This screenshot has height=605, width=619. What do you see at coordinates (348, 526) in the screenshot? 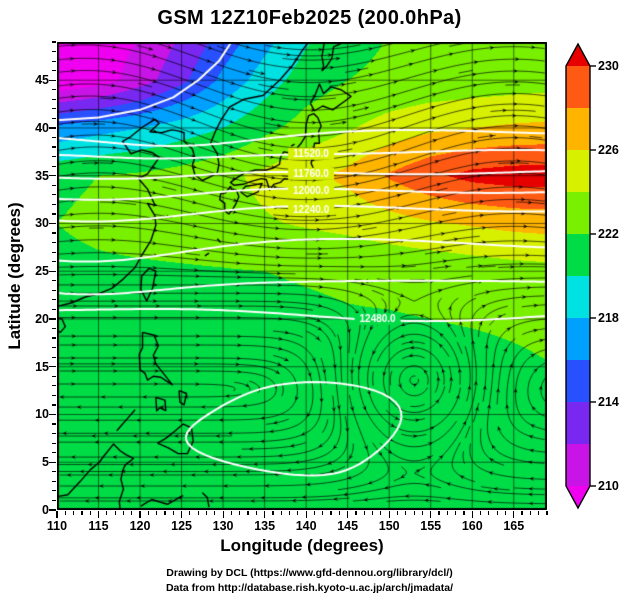
I see `x-tick-label: 145` at bounding box center [348, 526].